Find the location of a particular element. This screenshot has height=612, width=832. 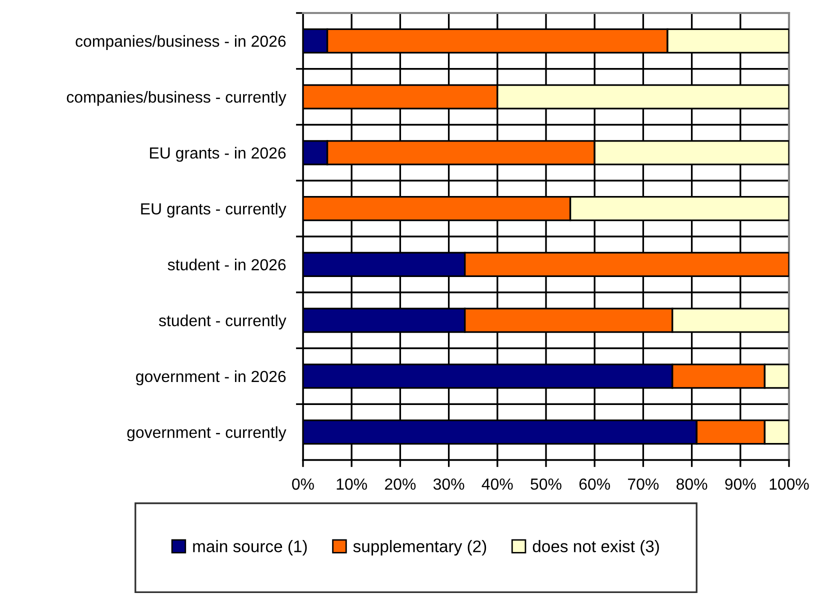

x-tick-label: 40% is located at coordinates (497, 484).